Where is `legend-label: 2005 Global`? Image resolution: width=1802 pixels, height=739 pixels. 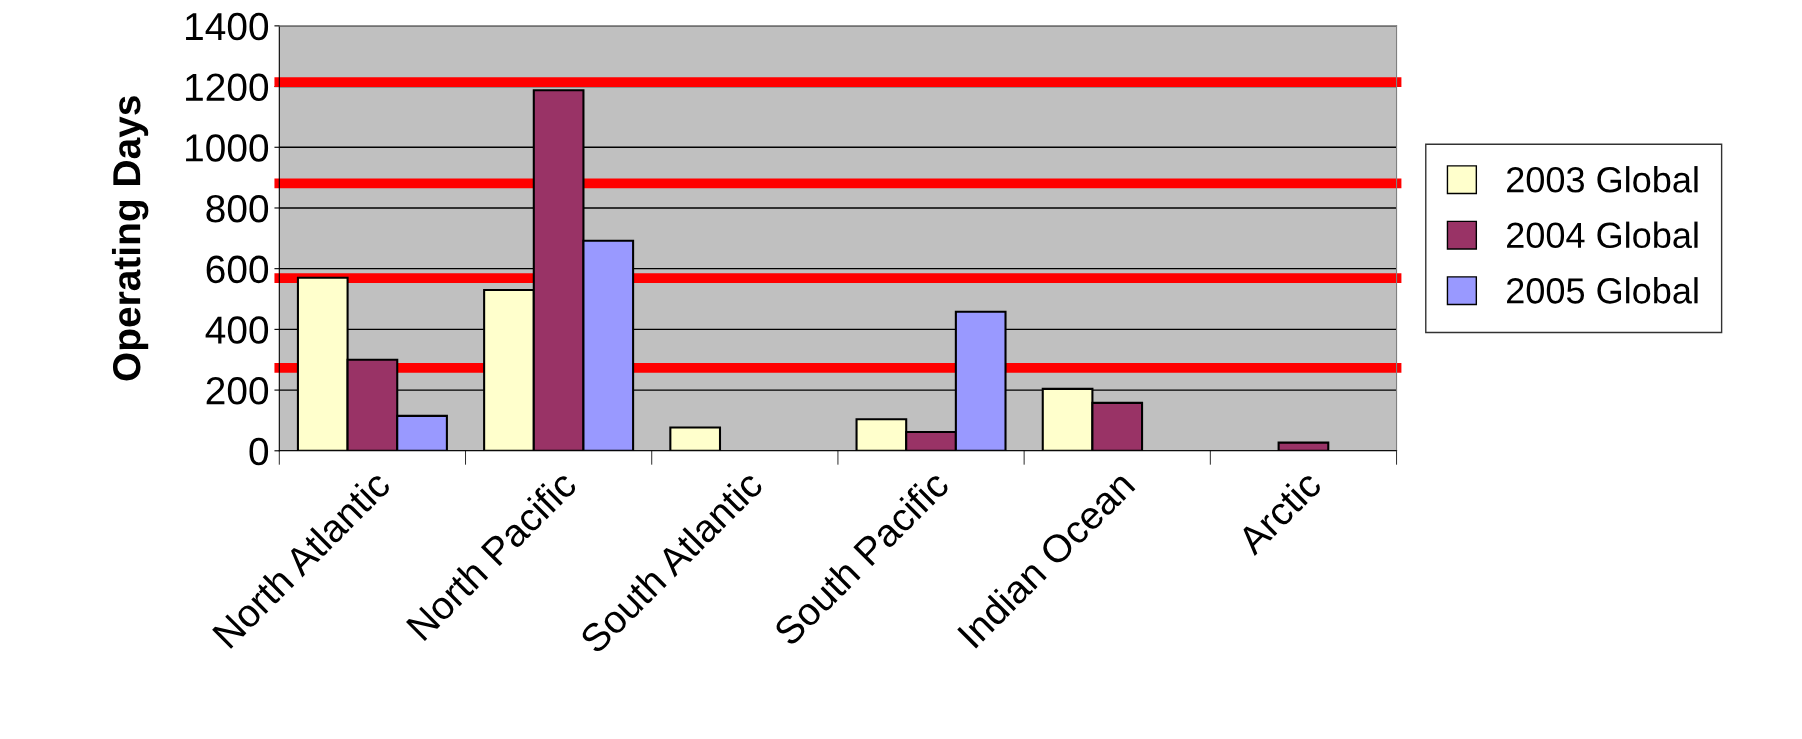
legend-label: 2005 Global is located at coordinates (1602, 290).